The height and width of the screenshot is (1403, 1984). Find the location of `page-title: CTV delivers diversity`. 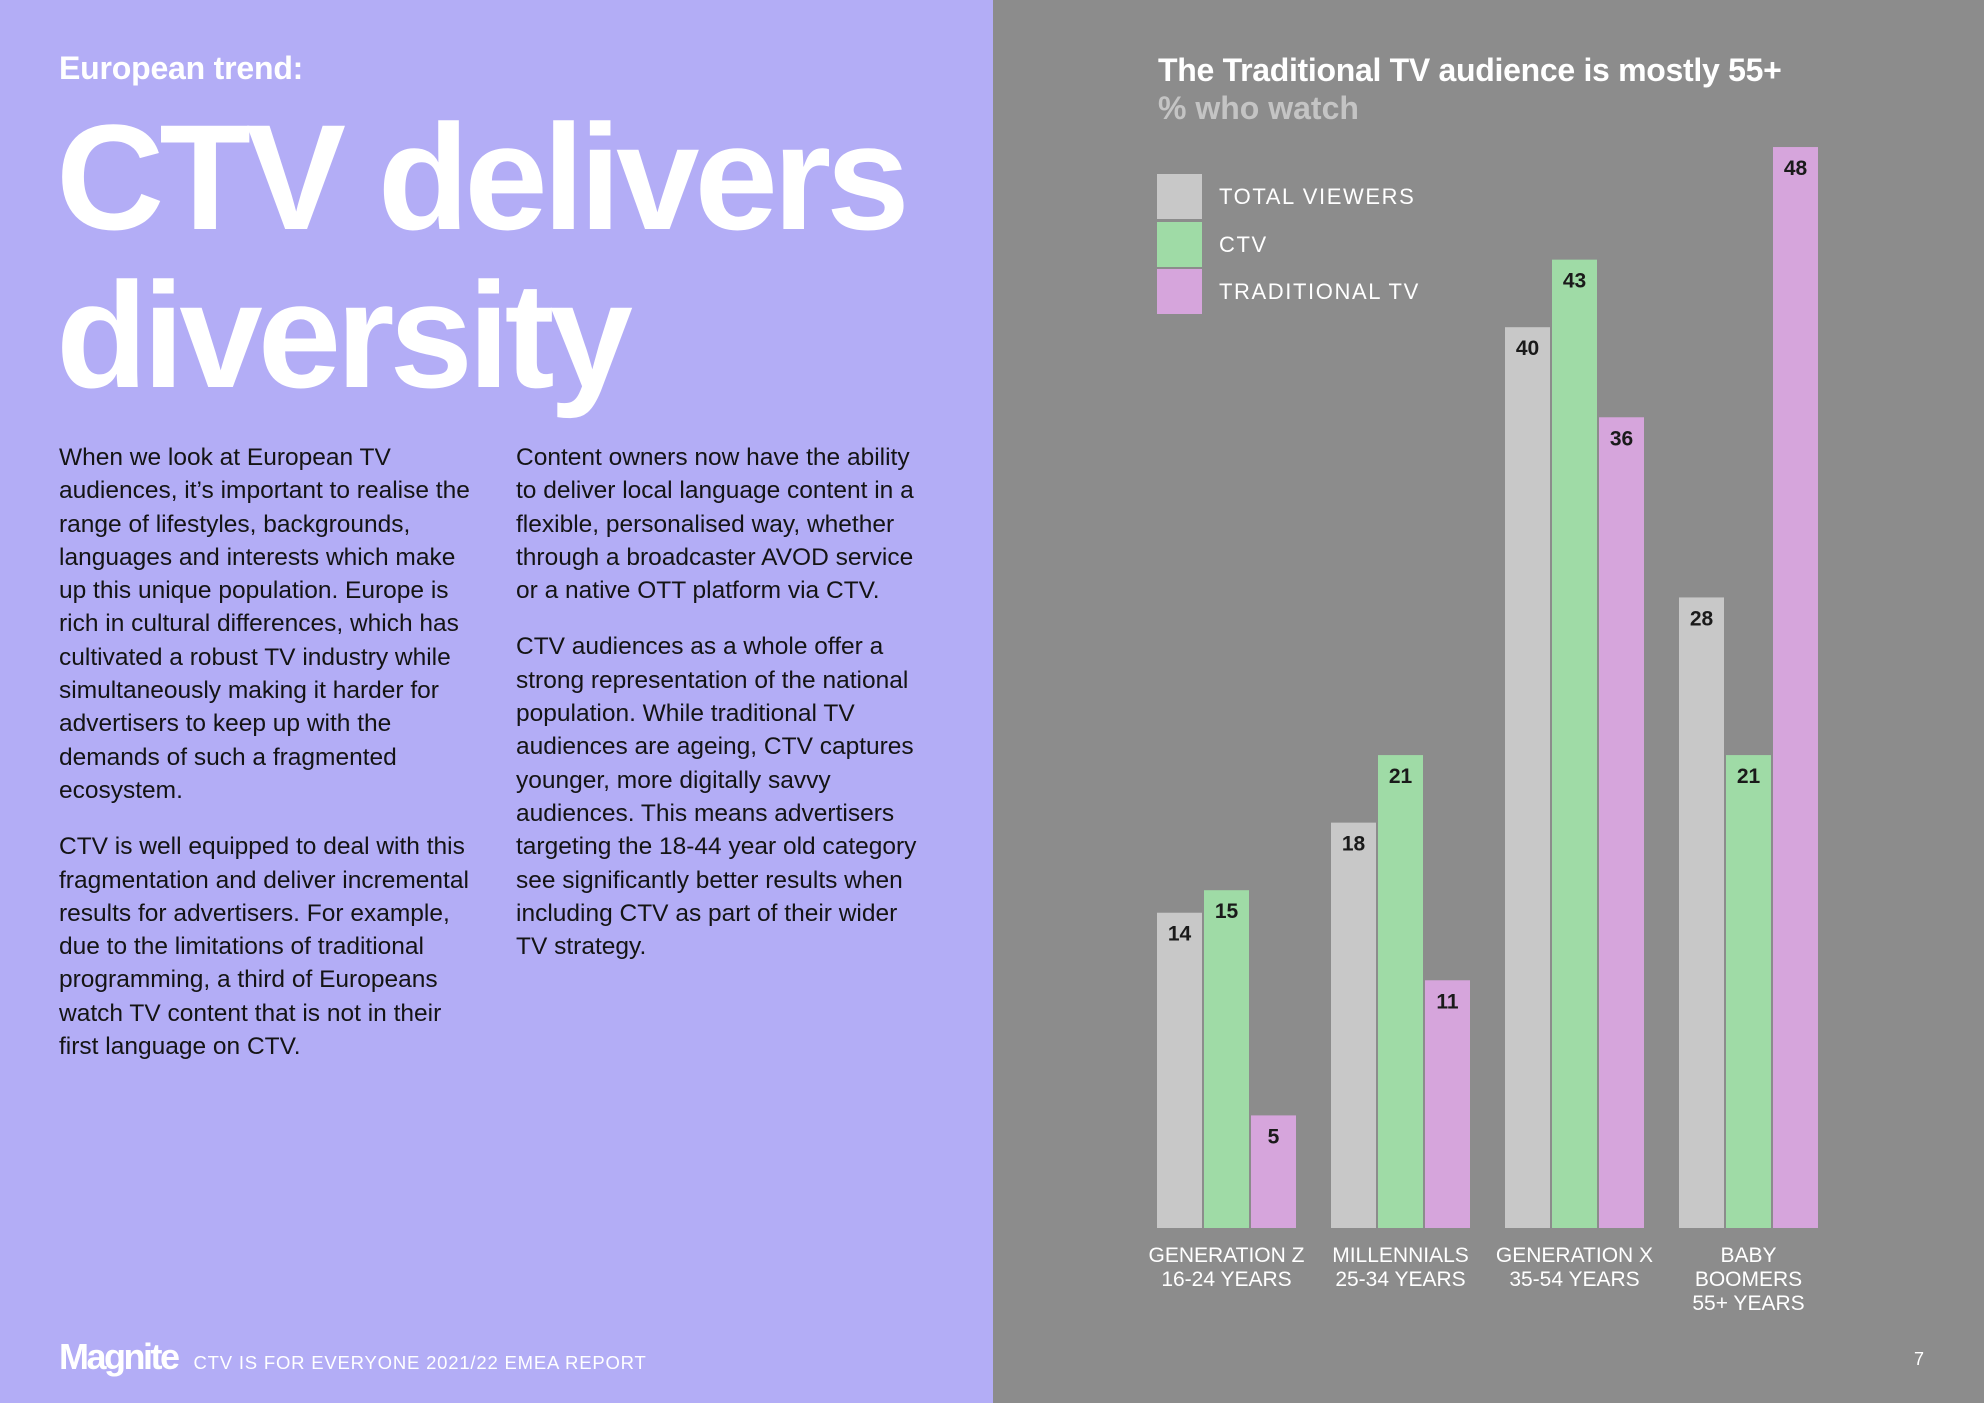

page-title: CTV delivers diversity is located at coordinates (516, 256).